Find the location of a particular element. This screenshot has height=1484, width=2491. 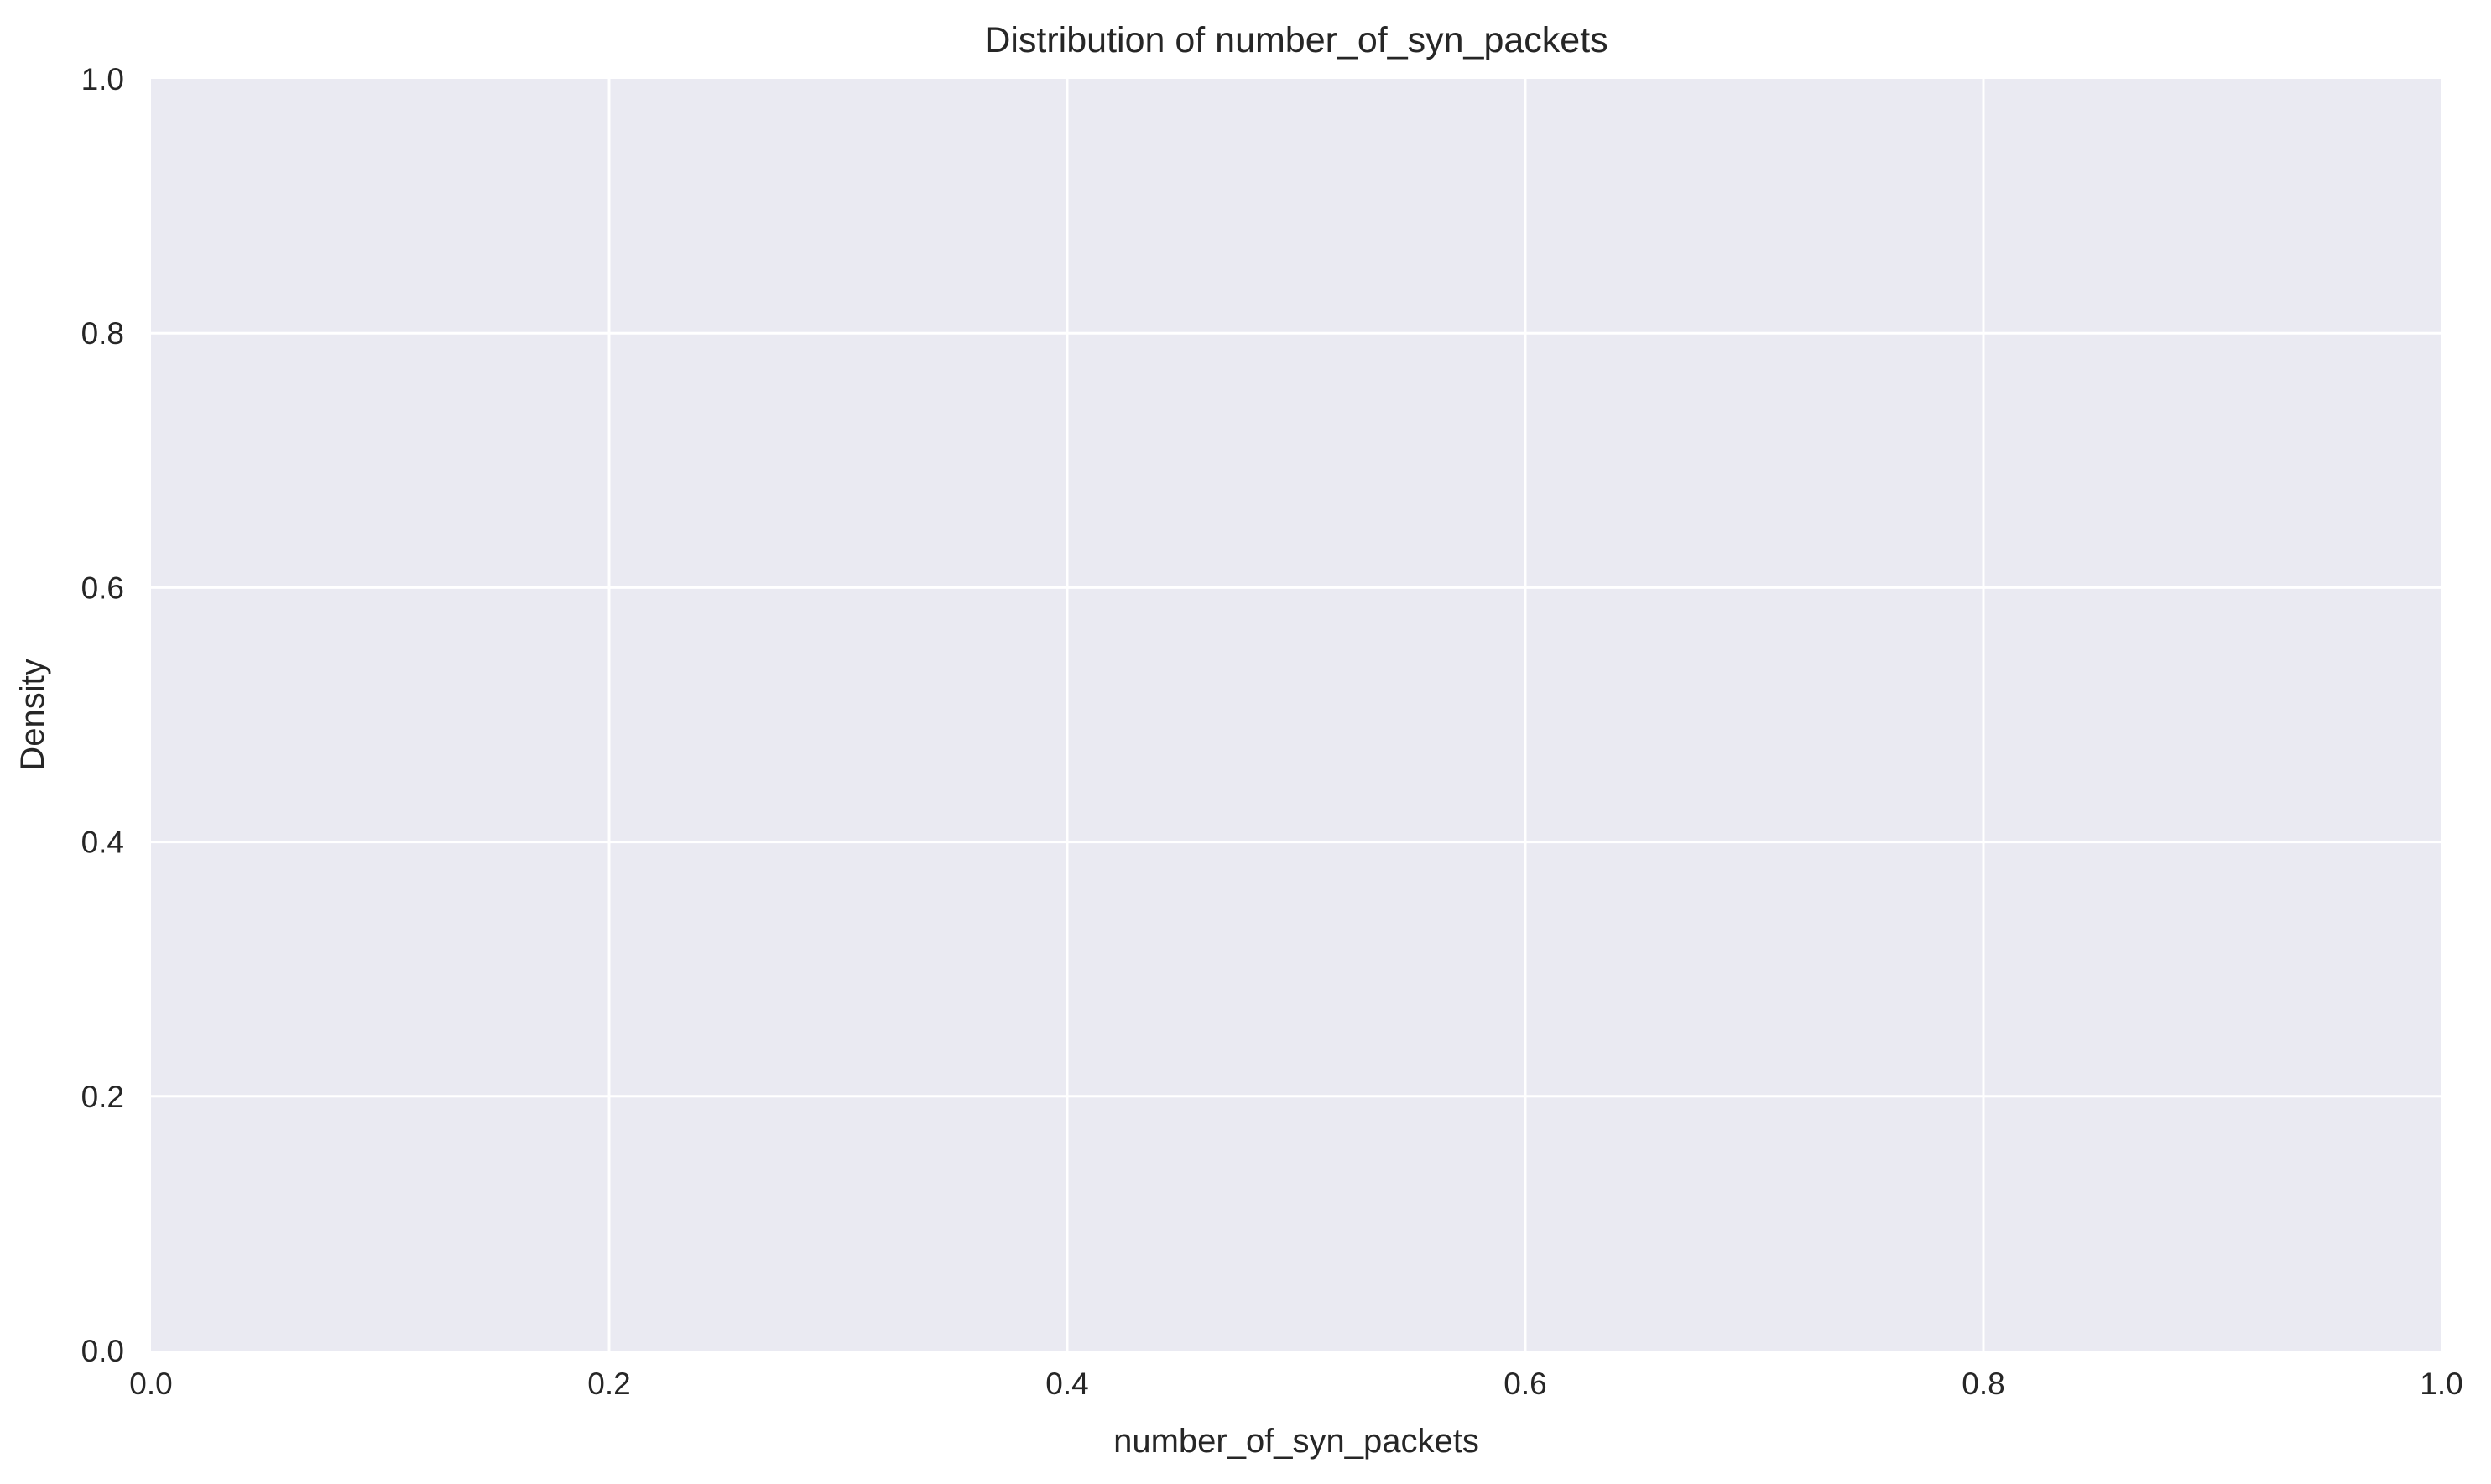

x-tick-label: 0.0 is located at coordinates (150, 1384).